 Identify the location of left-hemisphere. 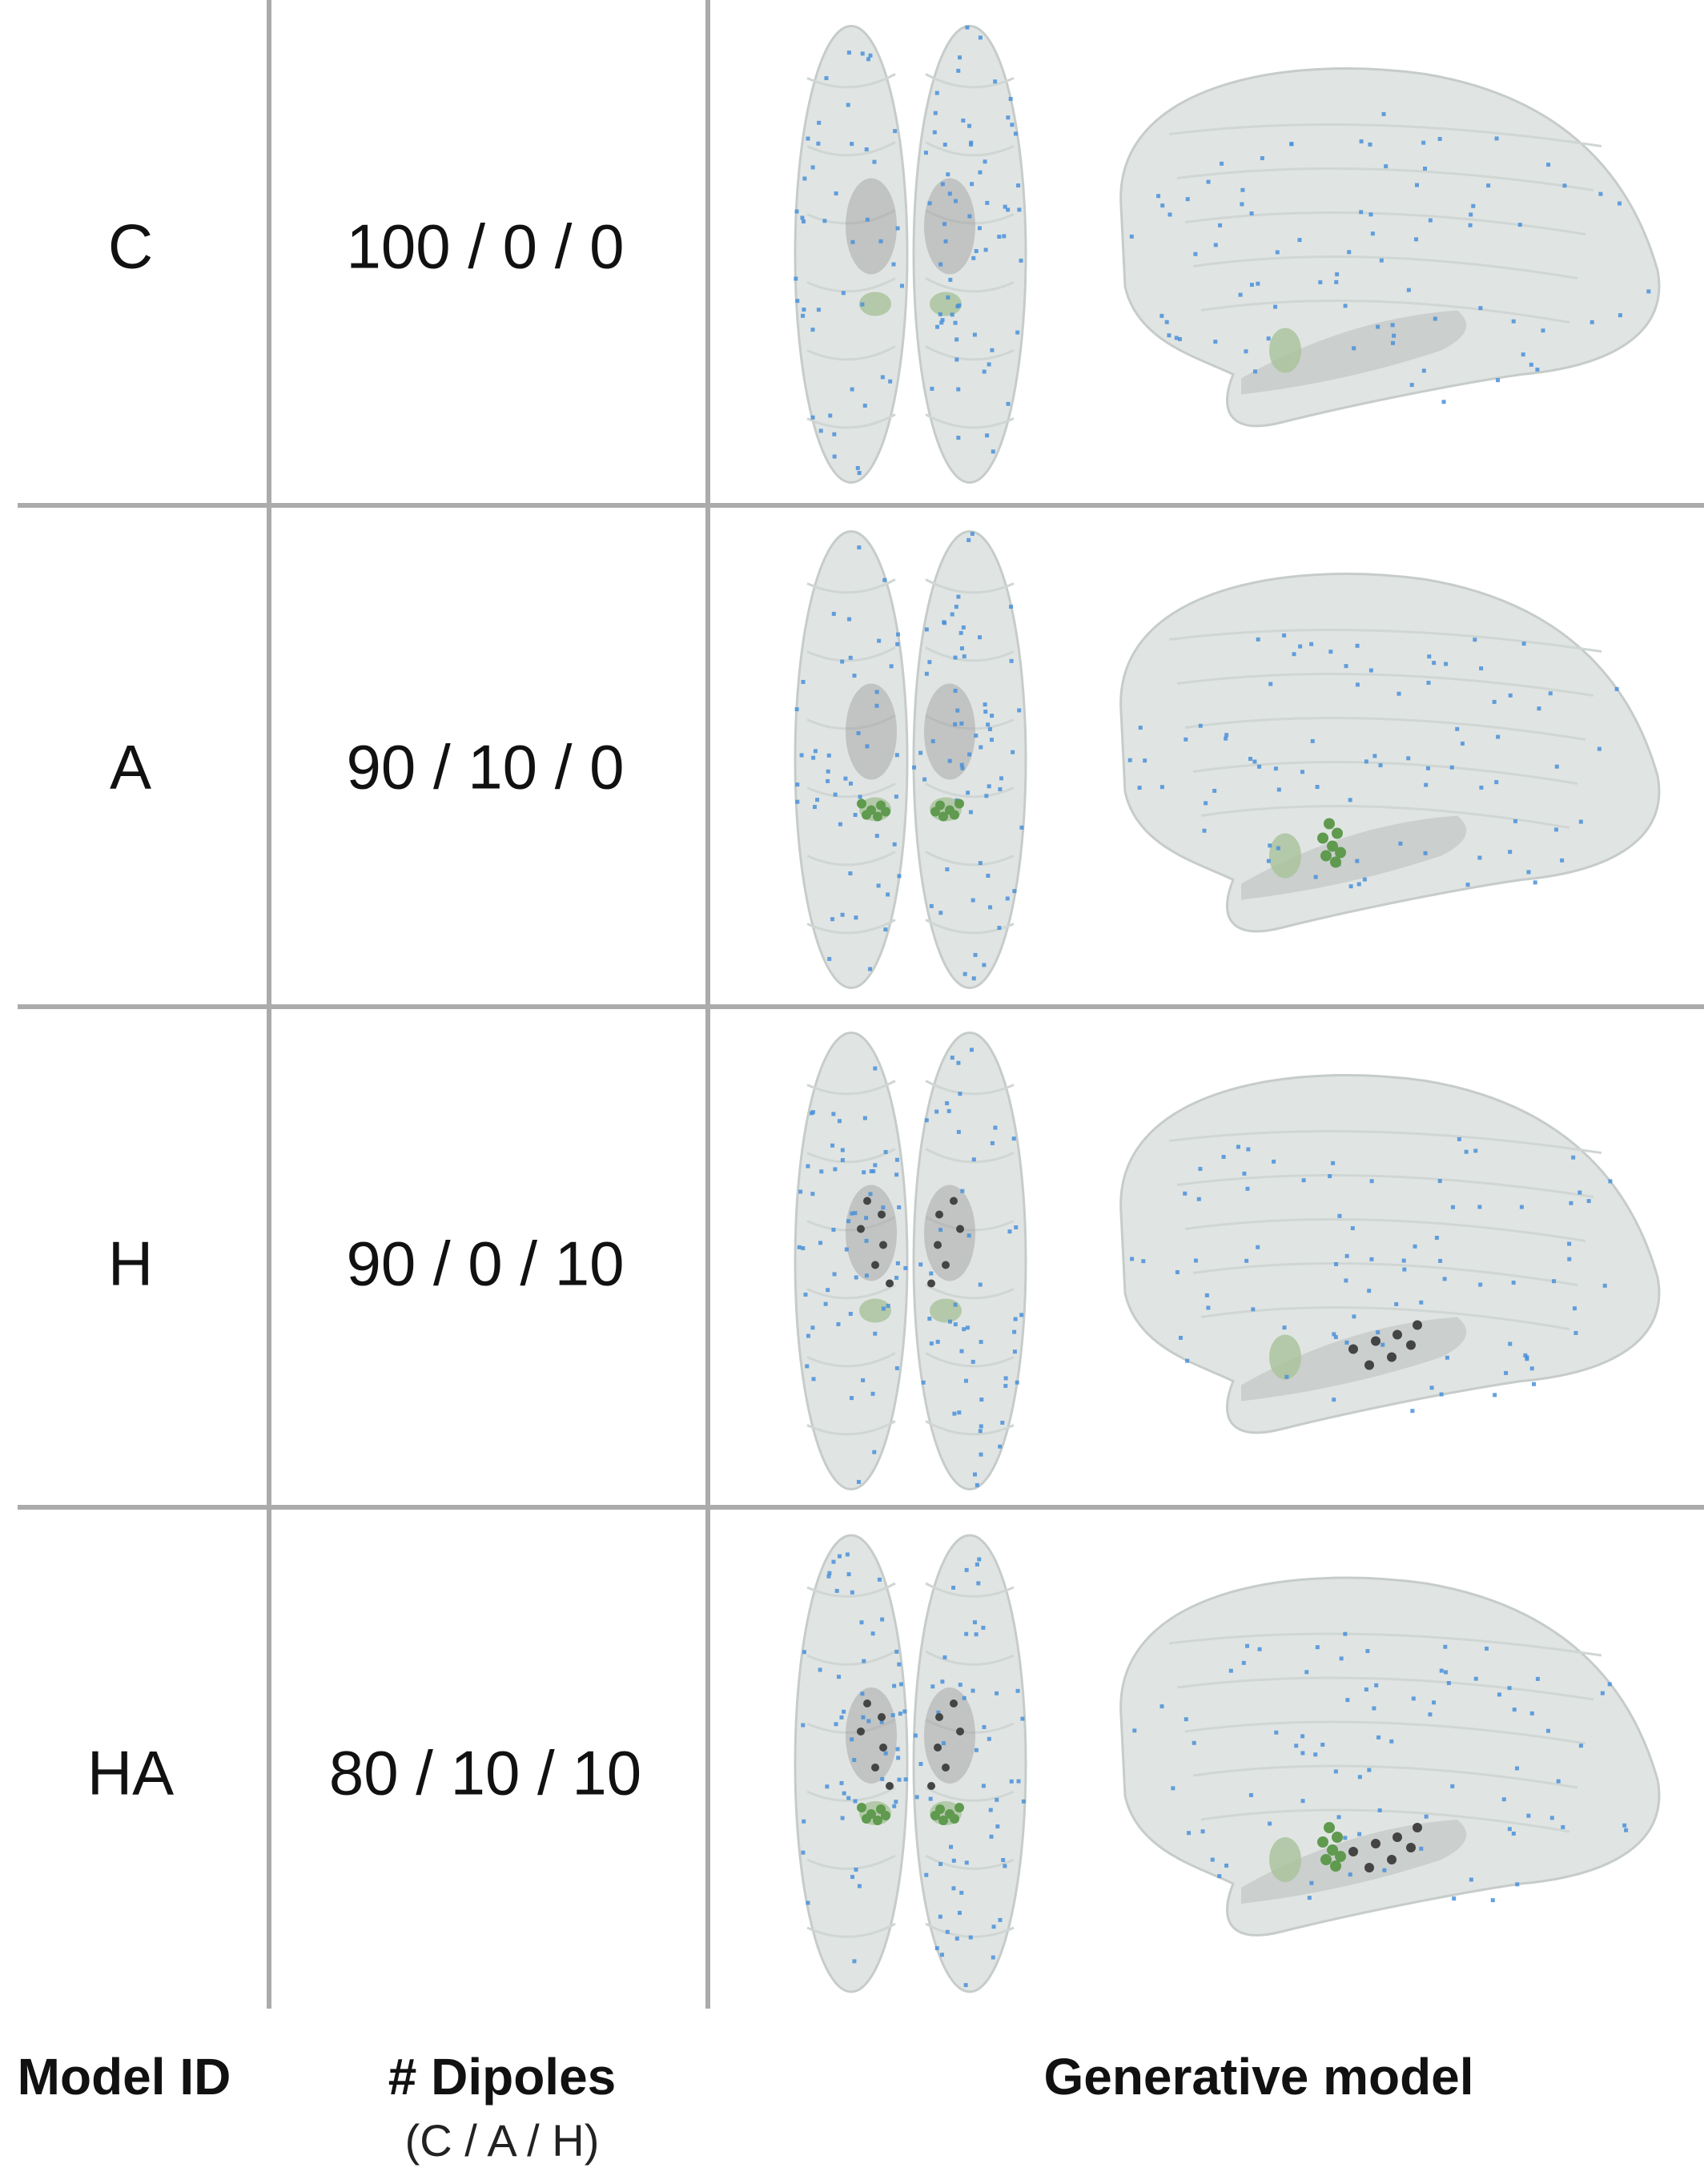
(851, 254).